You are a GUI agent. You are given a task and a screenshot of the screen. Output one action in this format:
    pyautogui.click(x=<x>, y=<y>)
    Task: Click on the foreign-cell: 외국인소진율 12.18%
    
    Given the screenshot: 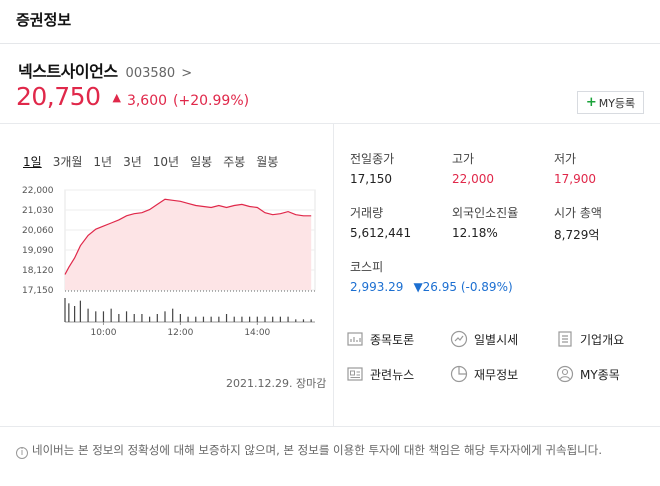 What is the action you would take?
    pyautogui.click(x=502, y=222)
    